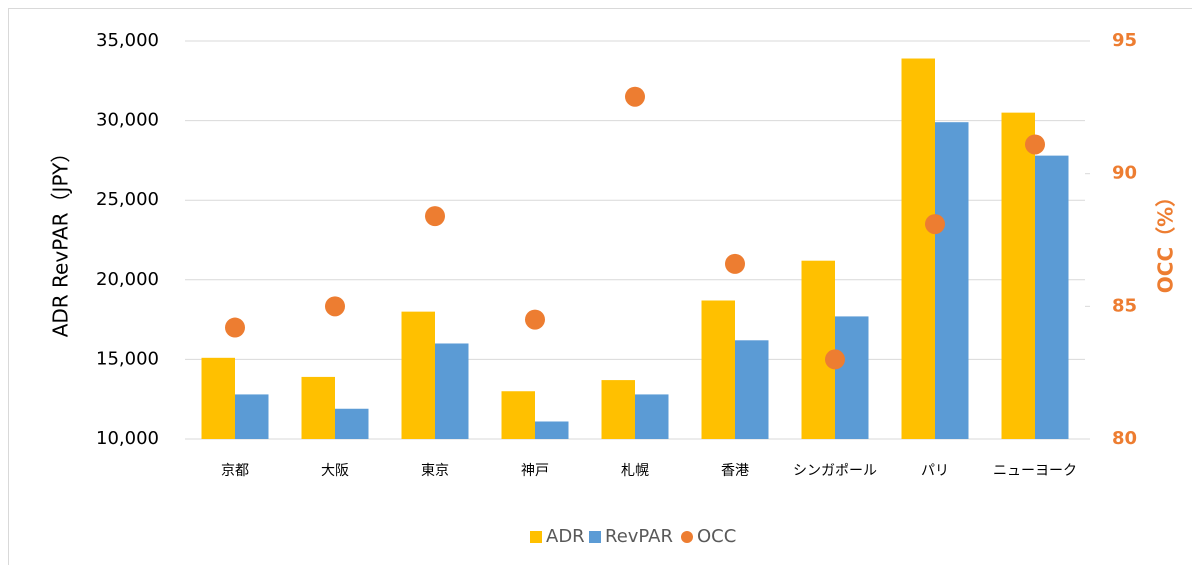 This screenshot has height=565, width=1192. I want to click on legend-label: RevPAR, so click(639, 536).